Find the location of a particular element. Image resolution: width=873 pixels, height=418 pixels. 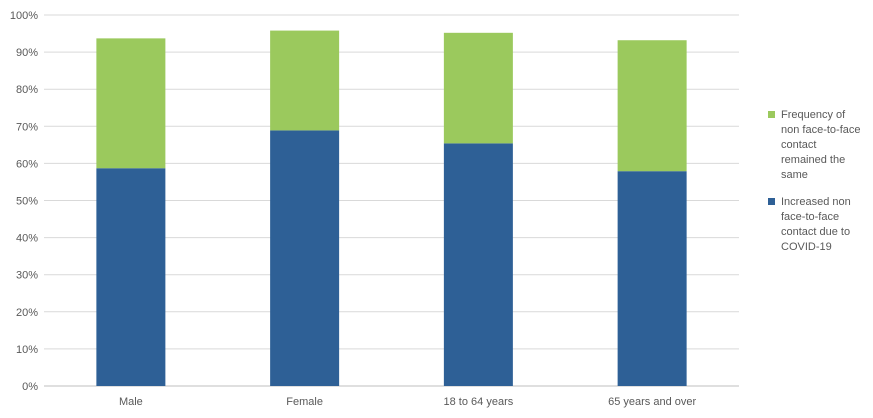

y-axis-tick-labels: 0% 10% 20% 30% 40% 50% 60% 70% 80% 90% 100% is located at coordinates (24, 201).